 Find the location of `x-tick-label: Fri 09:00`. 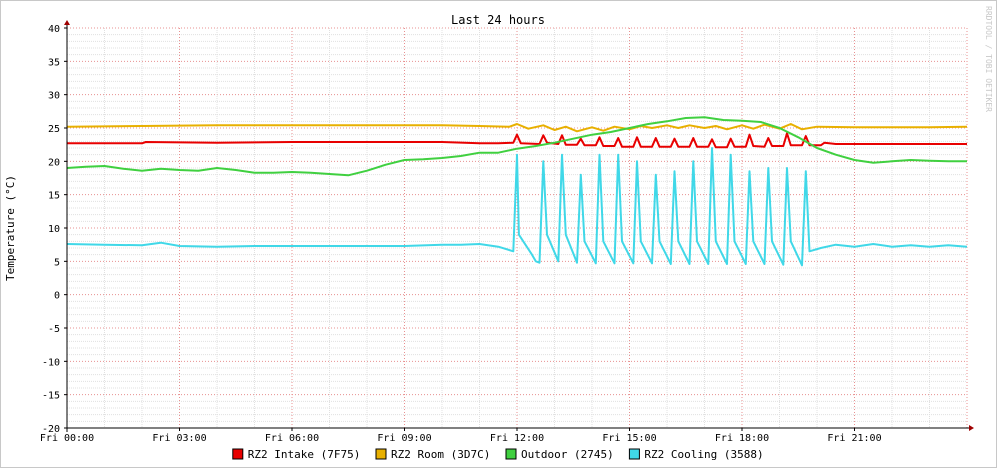

x-tick-label: Fri 09:00 is located at coordinates (404, 438).